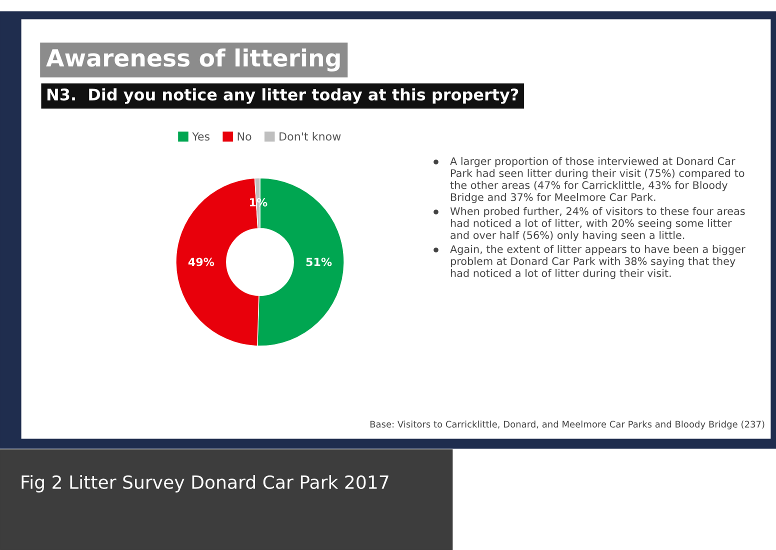  I want to click on chart-title: Awareness of littering, so click(193, 60).